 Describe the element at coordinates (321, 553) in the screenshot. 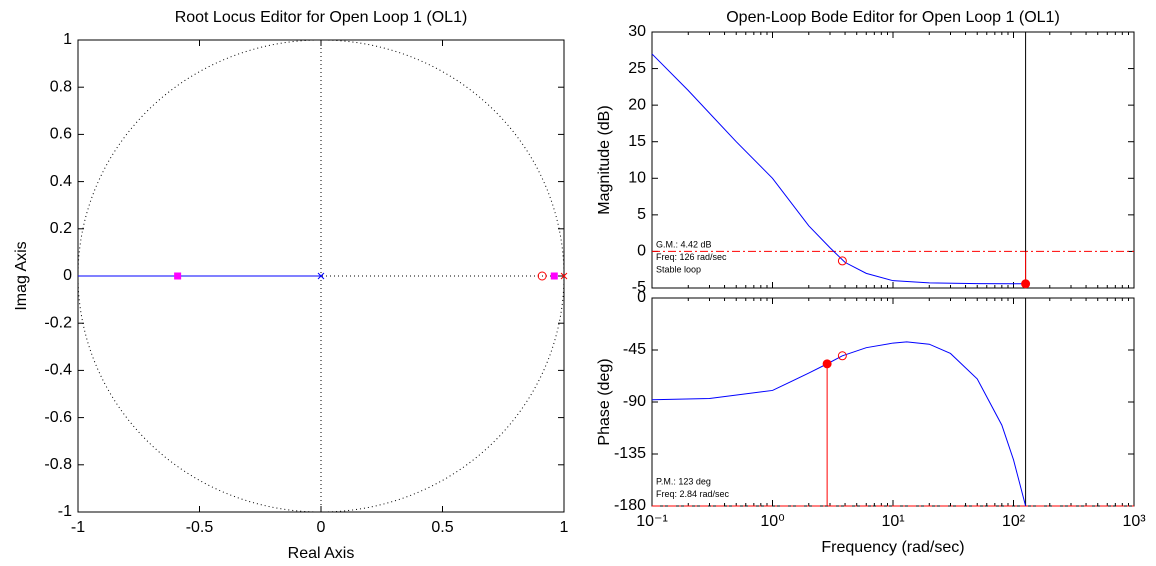

I see `x-axis-label: Real Axis` at that location.